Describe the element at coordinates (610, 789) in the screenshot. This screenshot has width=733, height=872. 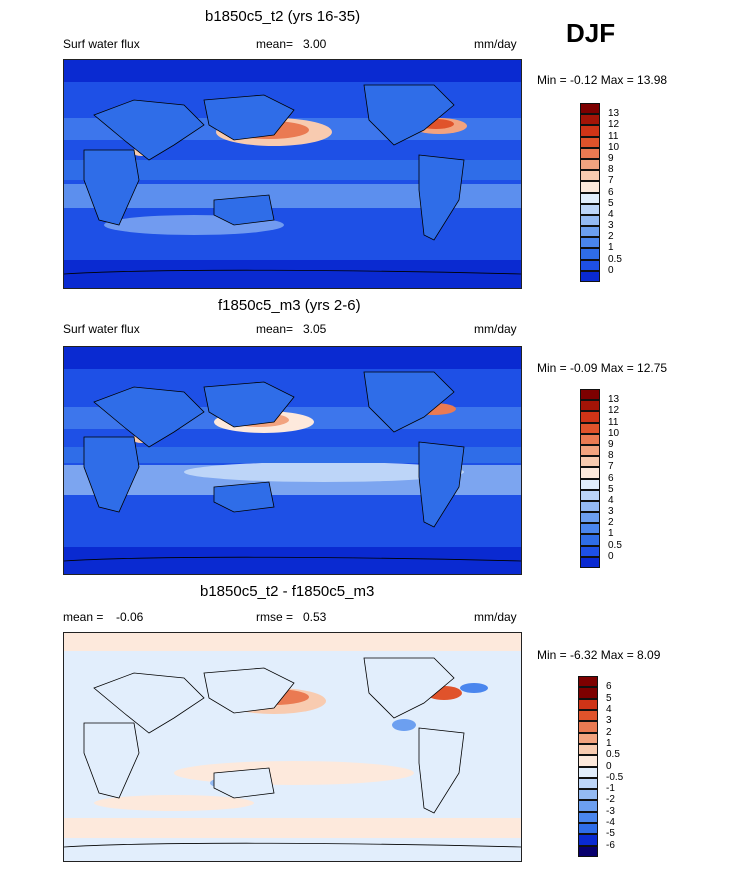
I see `colorbar-tick-label: -1` at that location.